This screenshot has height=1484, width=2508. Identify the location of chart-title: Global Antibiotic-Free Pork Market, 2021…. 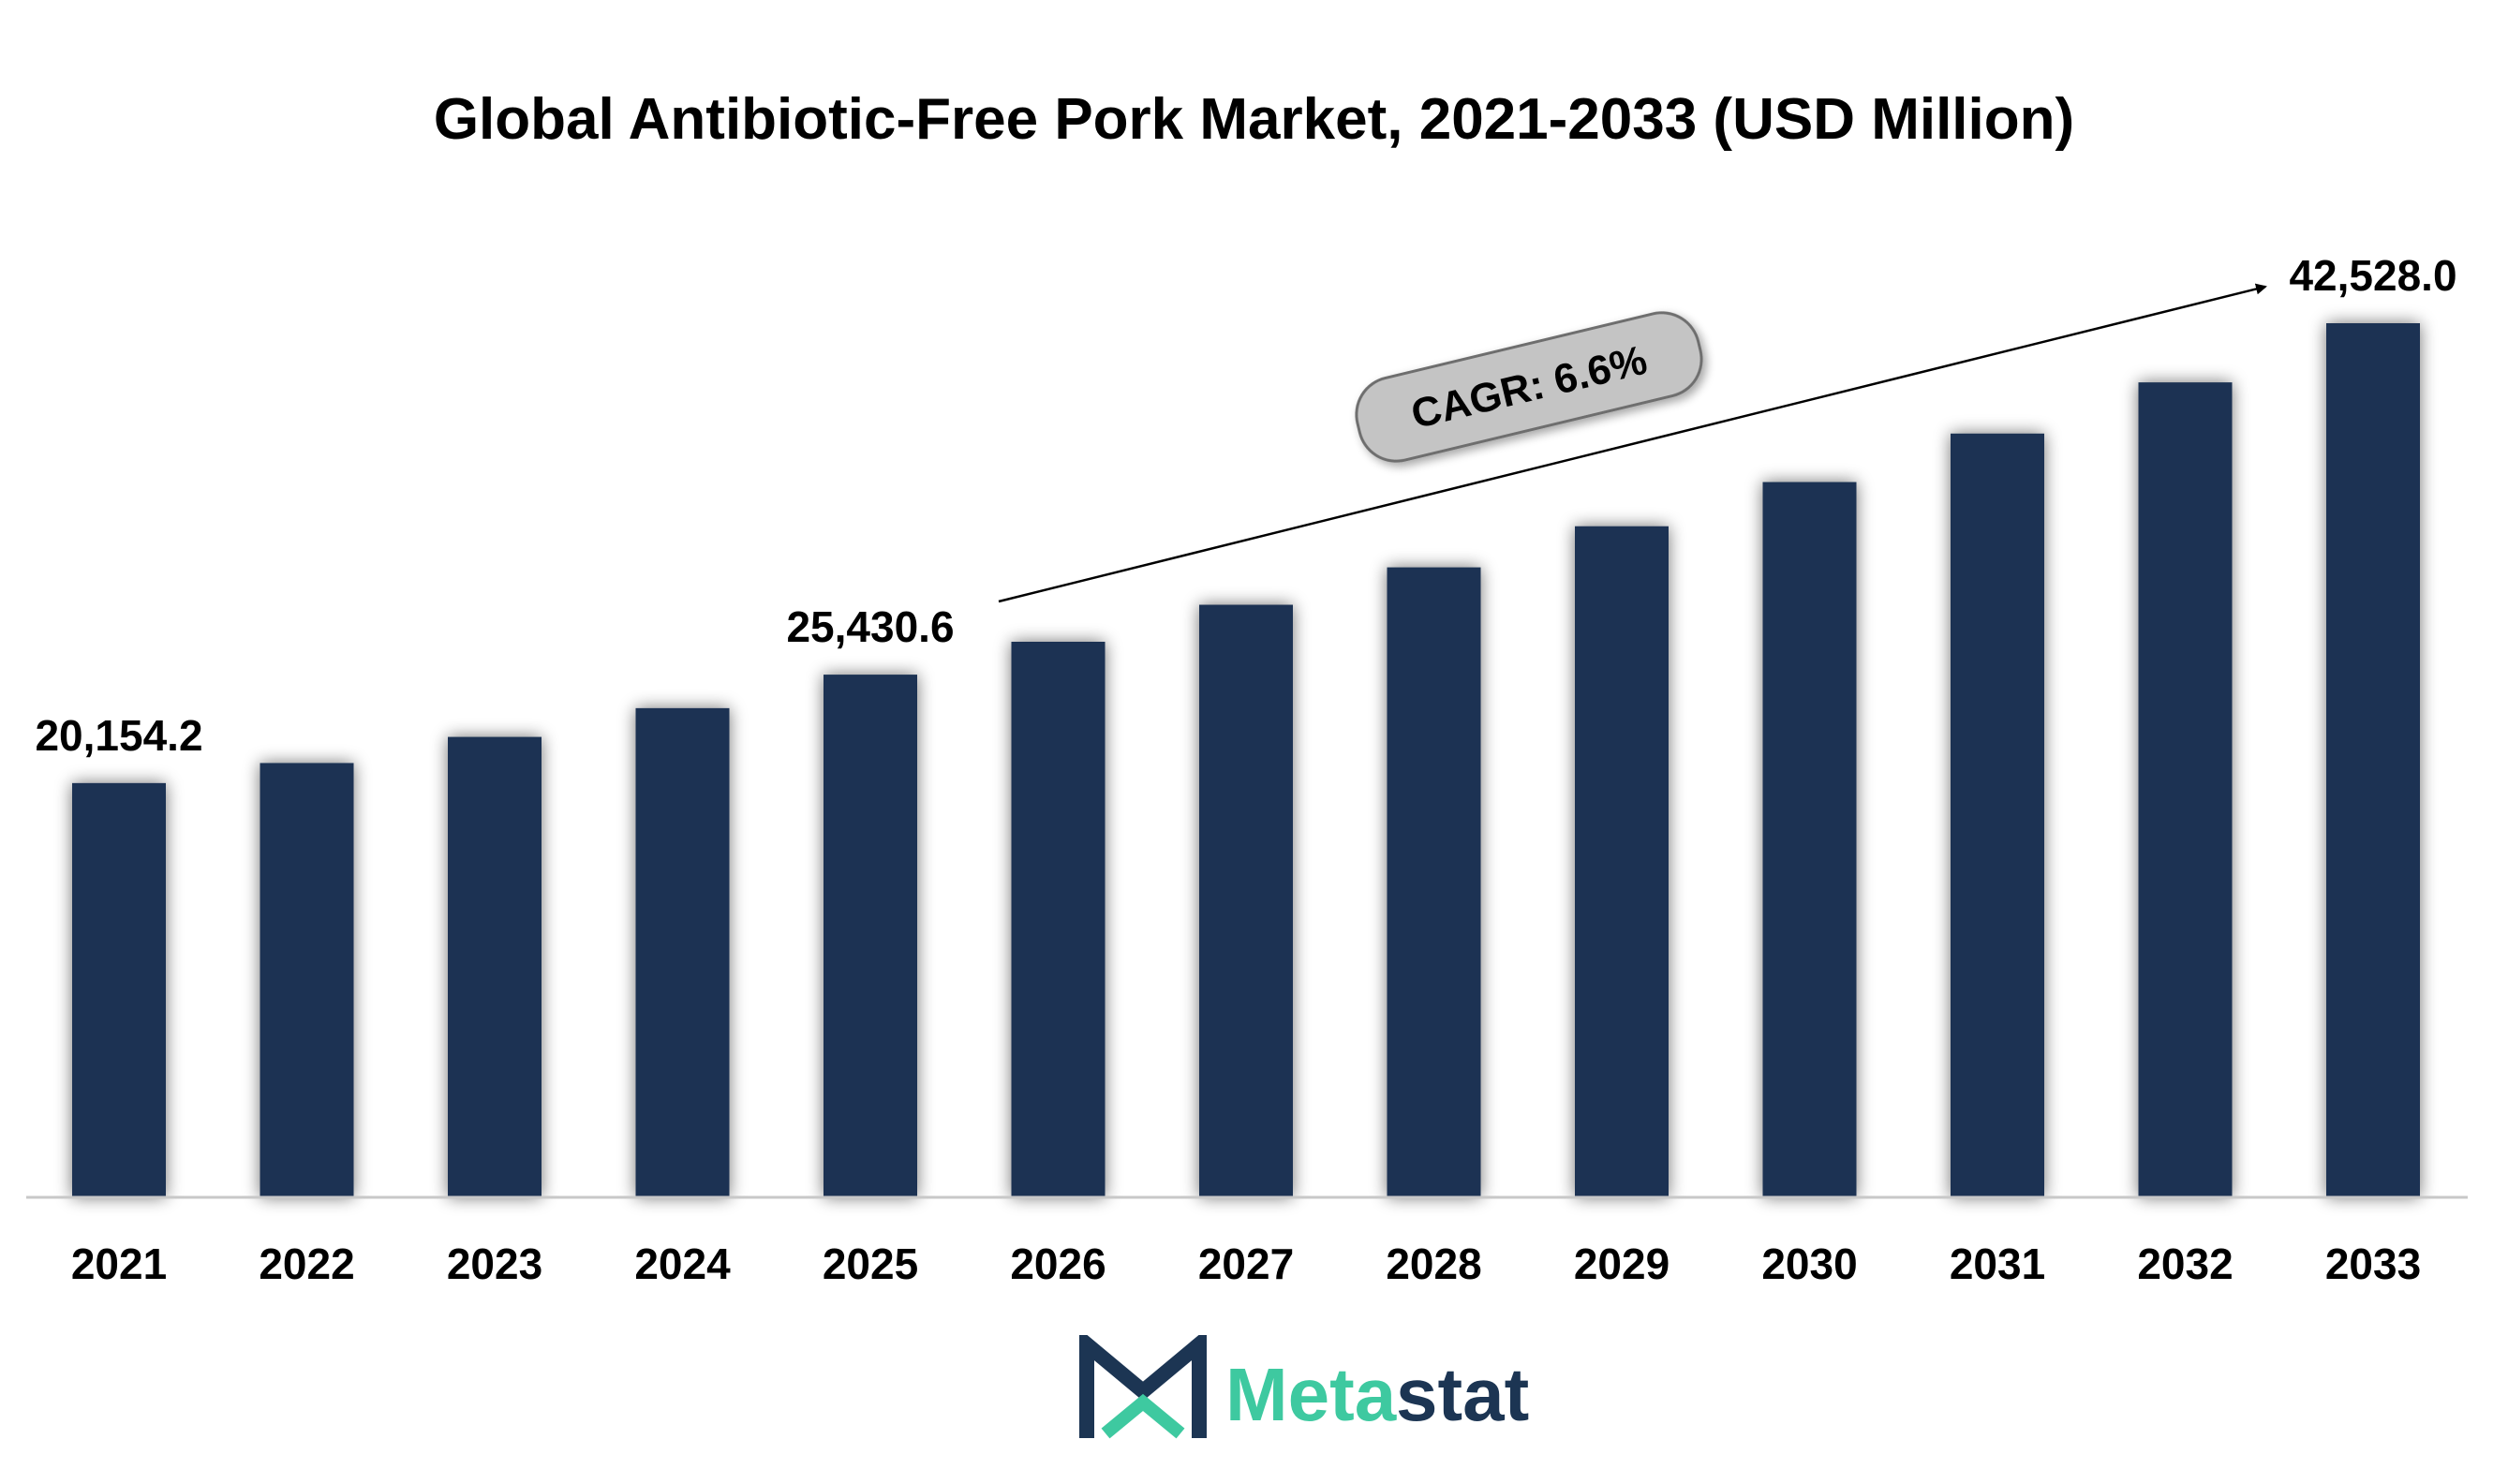
(1254, 119).